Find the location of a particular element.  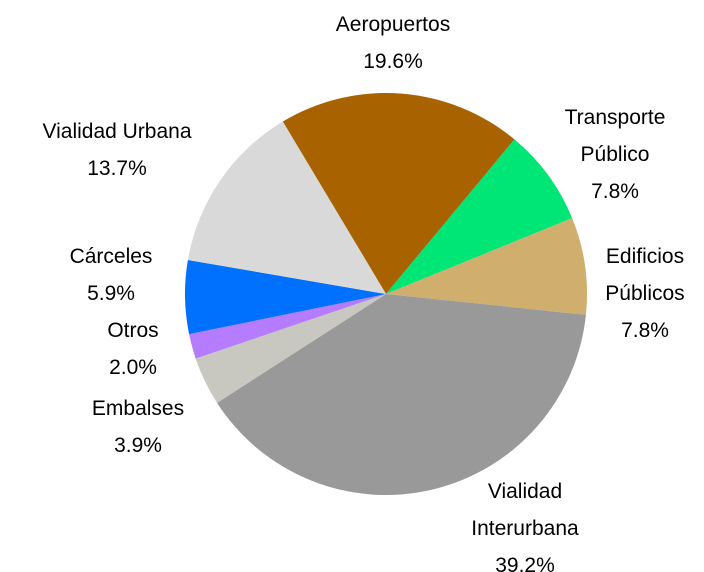

category-name: Vialidad Urbana is located at coordinates (117, 131).